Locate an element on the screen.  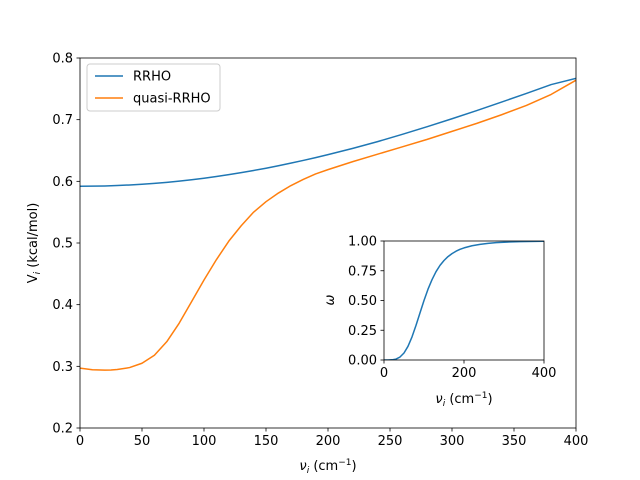
main-x-tick-label: 300 is located at coordinates (452, 441).